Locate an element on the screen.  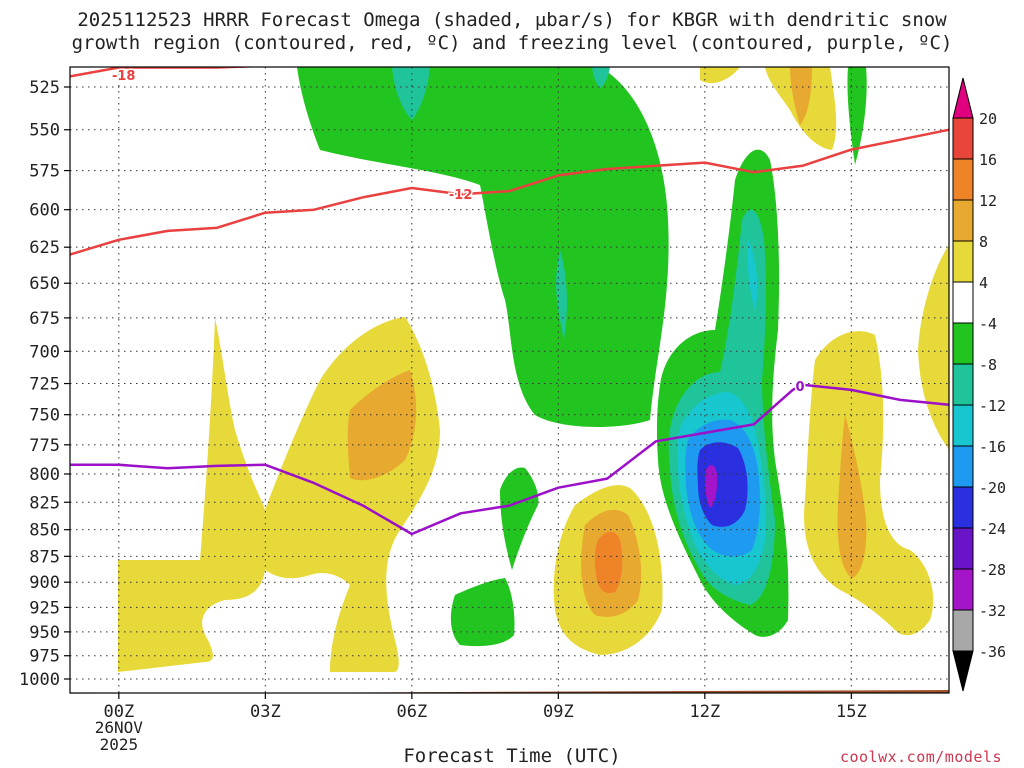
x-tick-label: 09Z is located at coordinates (558, 712).